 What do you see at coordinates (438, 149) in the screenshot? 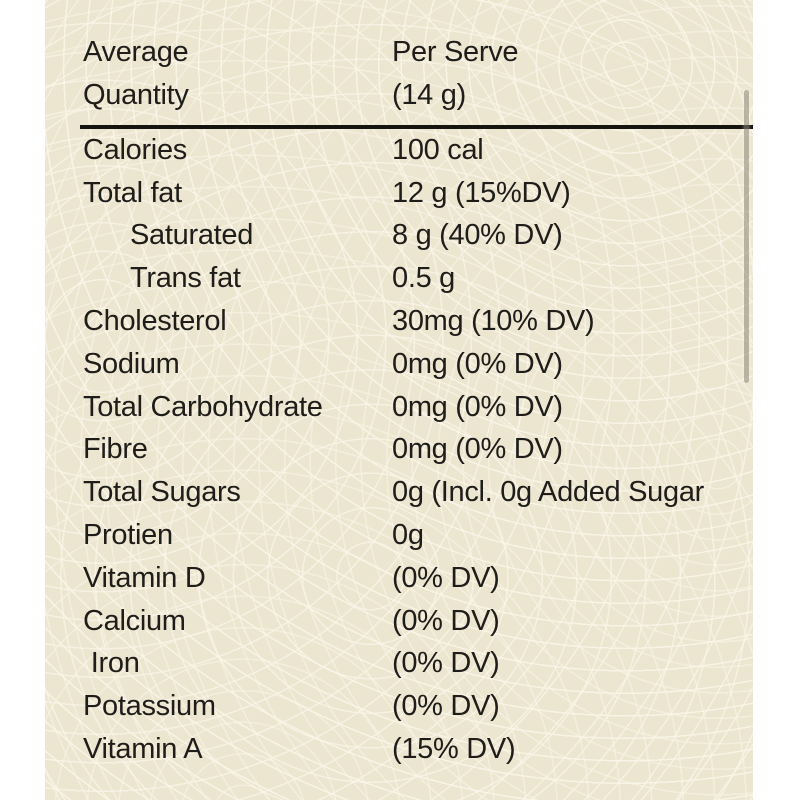
I see `nutrient-value: 100 cal` at bounding box center [438, 149].